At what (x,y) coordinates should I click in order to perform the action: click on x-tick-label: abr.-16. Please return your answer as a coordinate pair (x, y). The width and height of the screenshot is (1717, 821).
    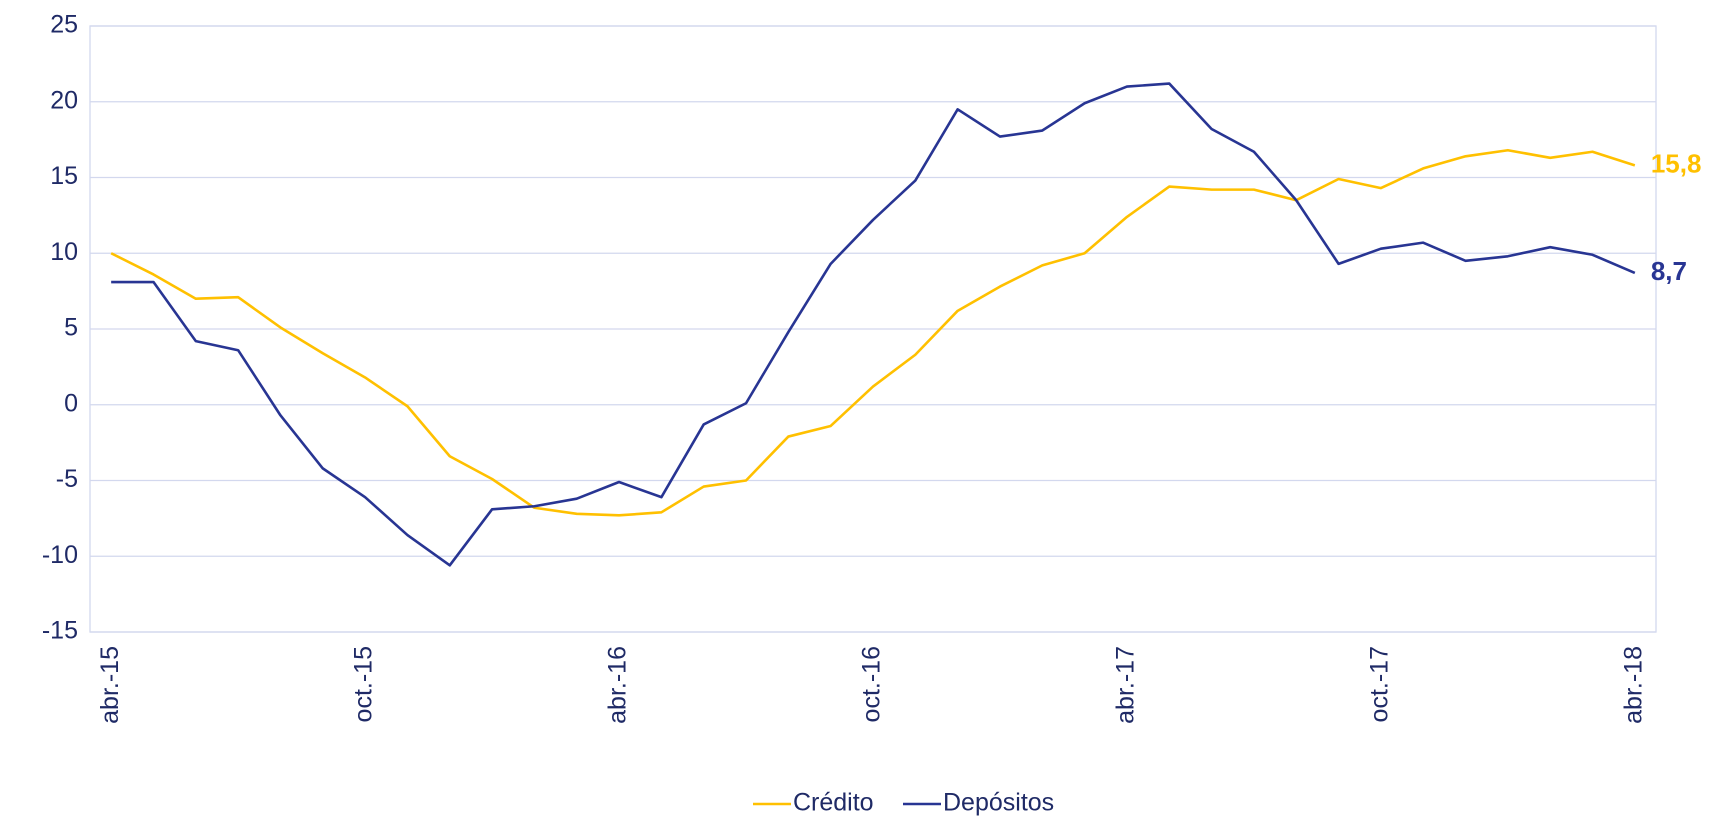
    Looking at the image, I should click on (618, 685).